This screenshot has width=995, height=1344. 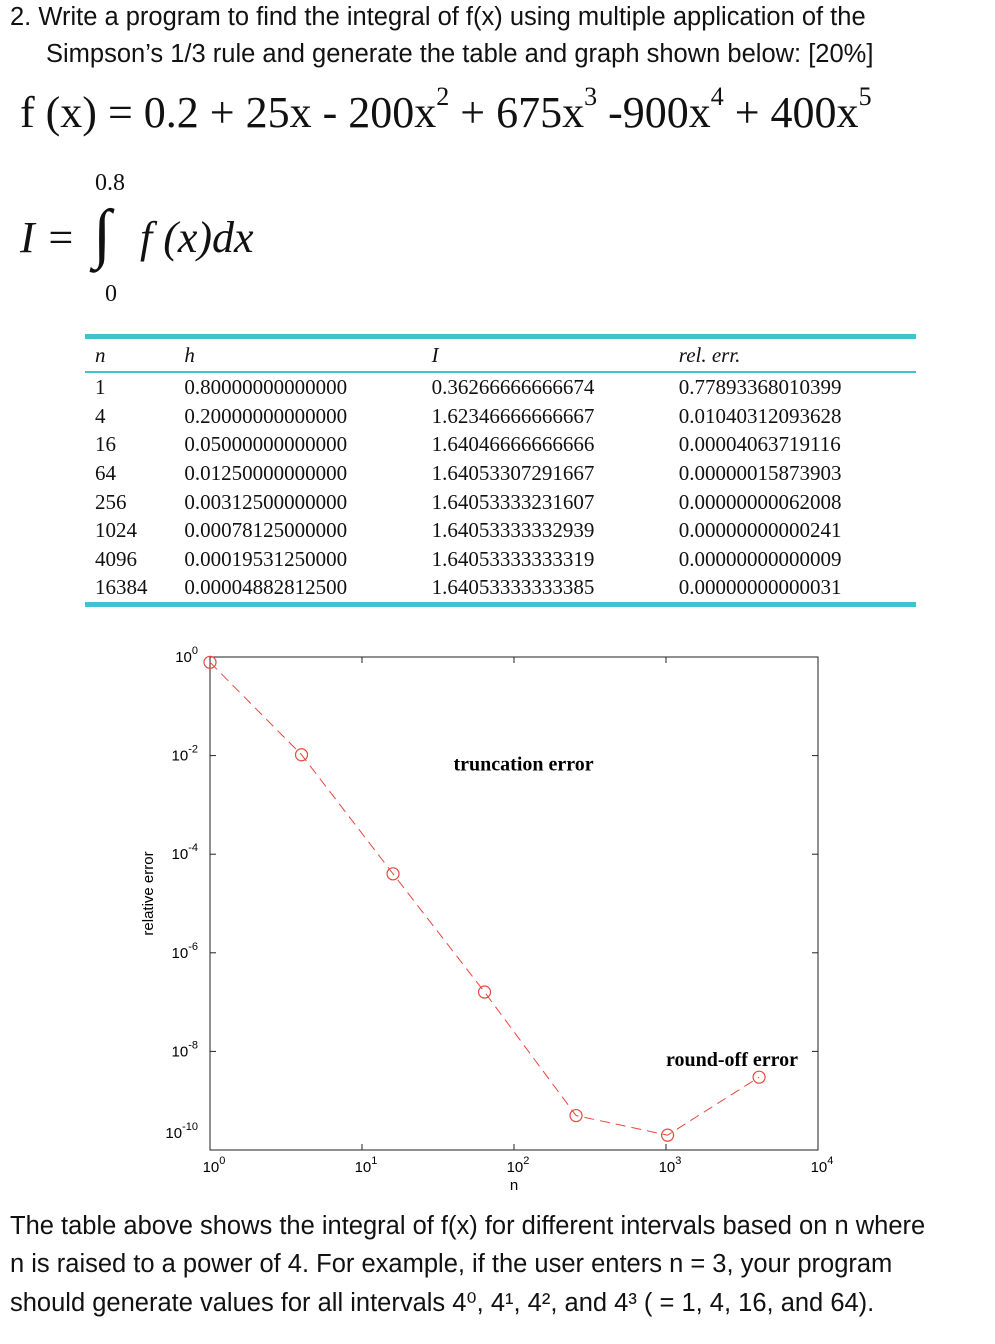 What do you see at coordinates (526, 1161) in the screenshot?
I see `tick-exponent: 2` at bounding box center [526, 1161].